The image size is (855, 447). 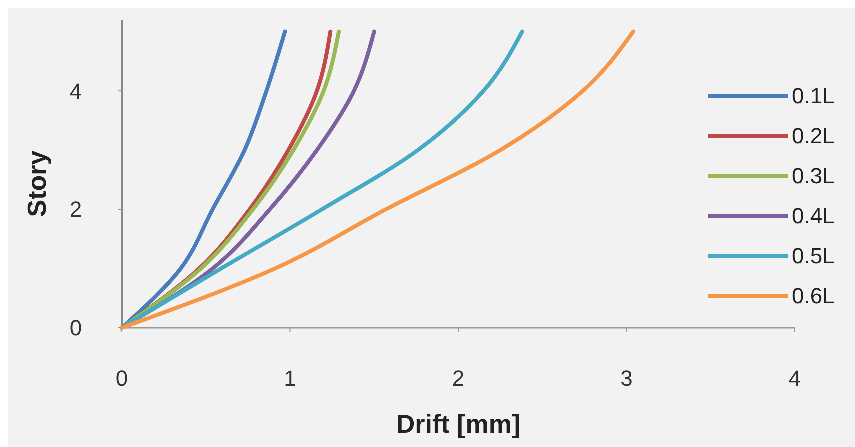 What do you see at coordinates (813, 176) in the screenshot?
I see `legend-label: 0.3L` at bounding box center [813, 176].